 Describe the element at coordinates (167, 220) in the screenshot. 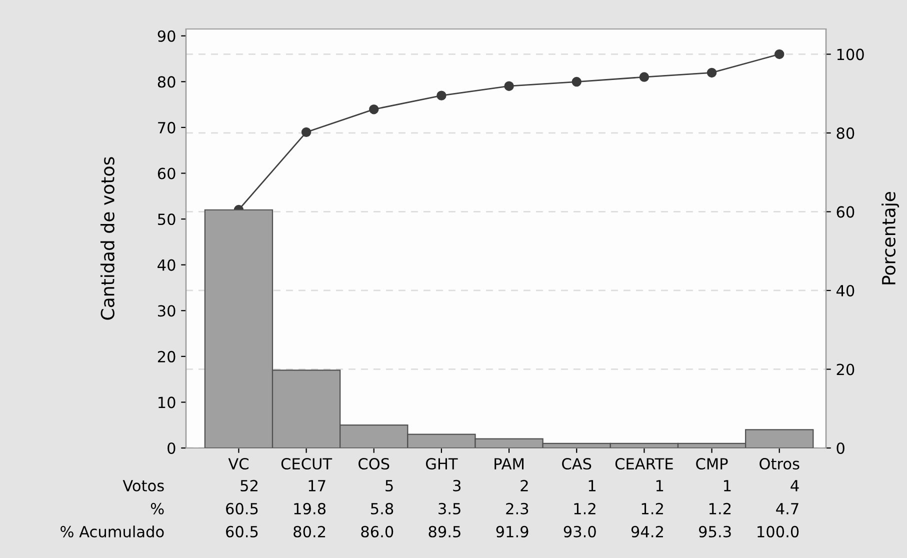

I see `y-tick-label: 50` at that location.